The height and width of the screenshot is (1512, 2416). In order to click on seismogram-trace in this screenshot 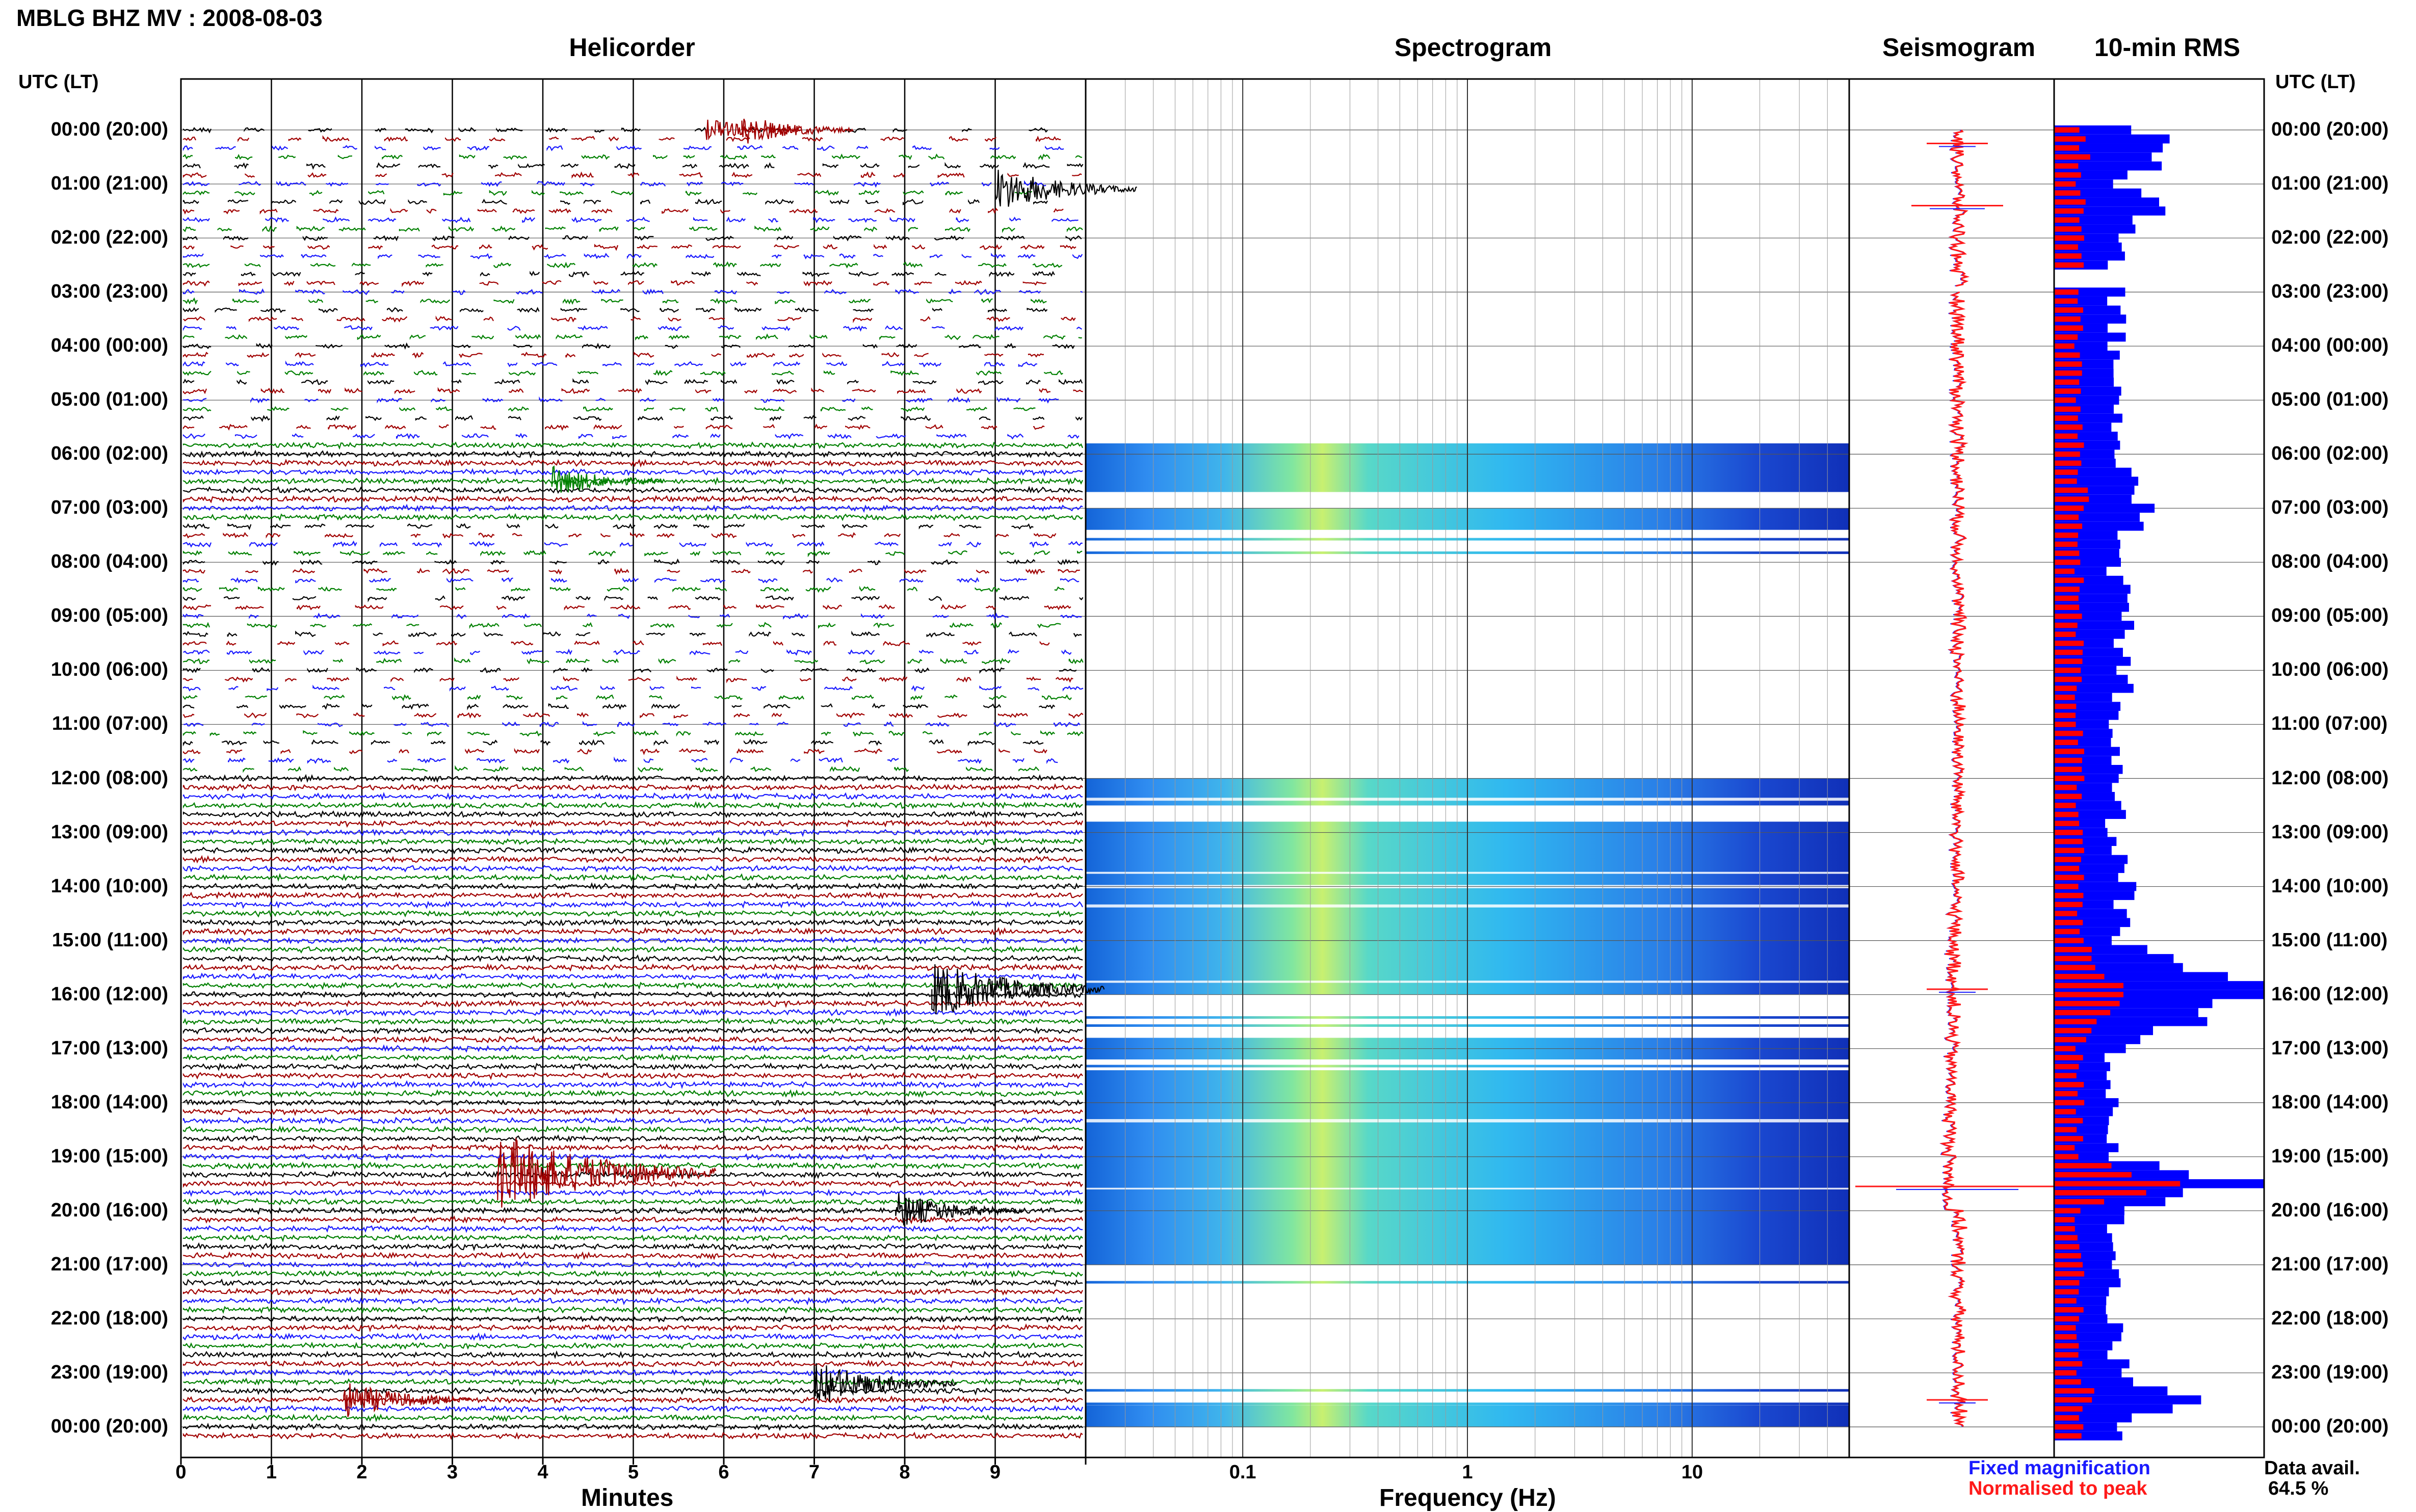, I will do `click(1957, 778)`.